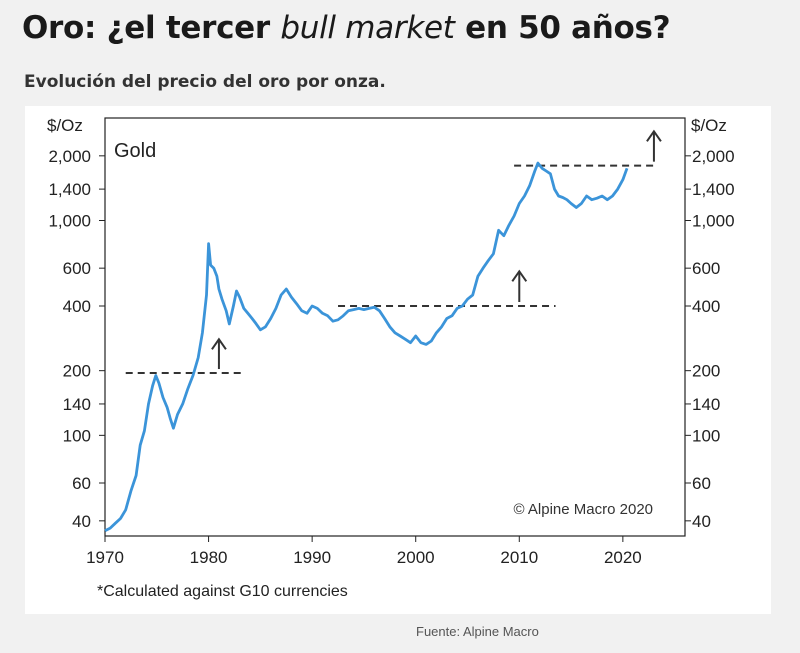 The height and width of the screenshot is (653, 800). Describe the element at coordinates (77, 371) in the screenshot. I see `y-tick-label-left: 200` at that location.